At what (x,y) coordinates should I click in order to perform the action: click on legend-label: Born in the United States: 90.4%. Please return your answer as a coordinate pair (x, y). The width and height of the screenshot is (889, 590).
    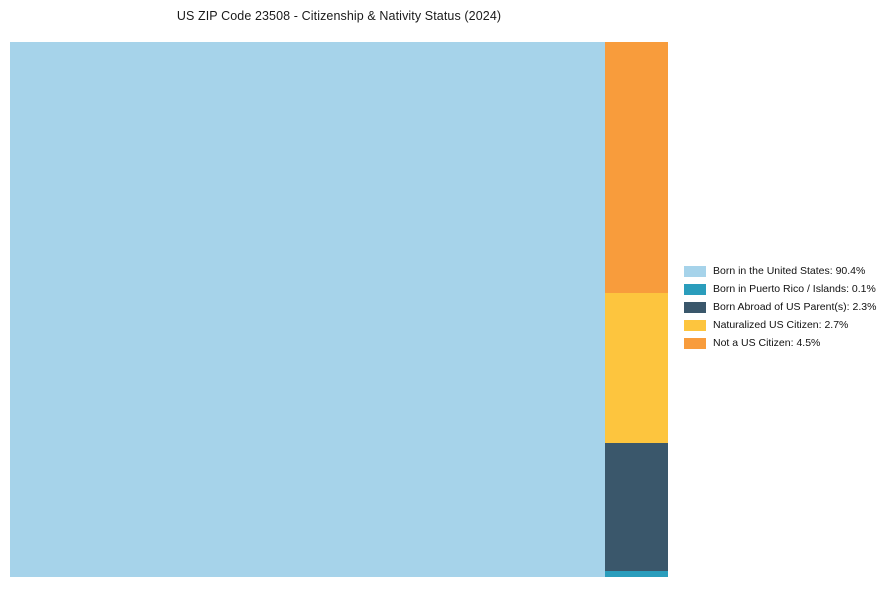
    Looking at the image, I should click on (789, 271).